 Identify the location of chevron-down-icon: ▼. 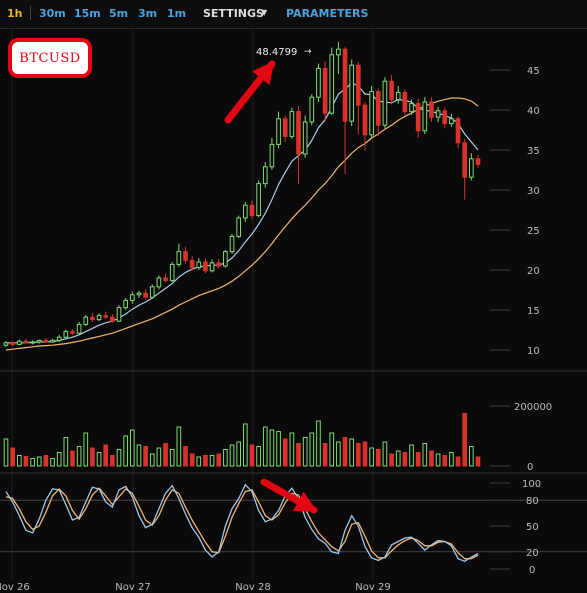
(264, 12).